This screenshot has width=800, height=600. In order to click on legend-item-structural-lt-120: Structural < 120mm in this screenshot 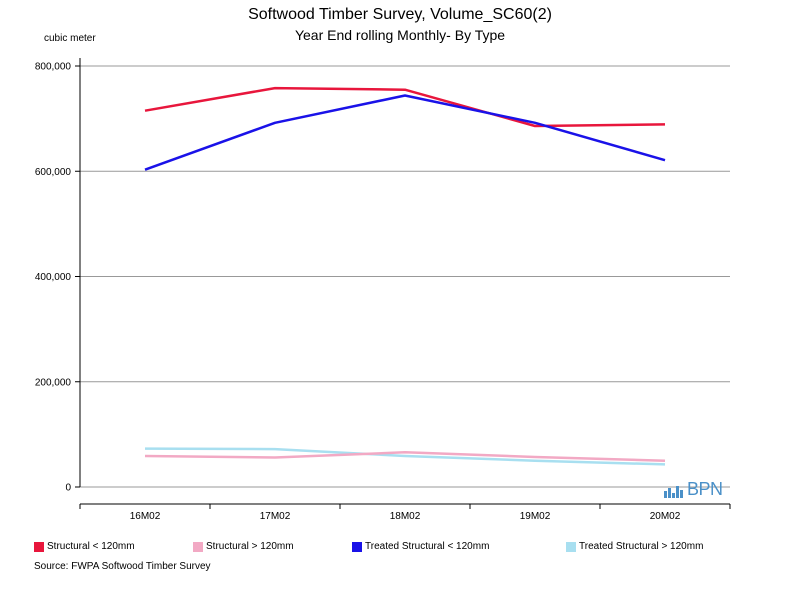, I will do `click(84, 546)`.